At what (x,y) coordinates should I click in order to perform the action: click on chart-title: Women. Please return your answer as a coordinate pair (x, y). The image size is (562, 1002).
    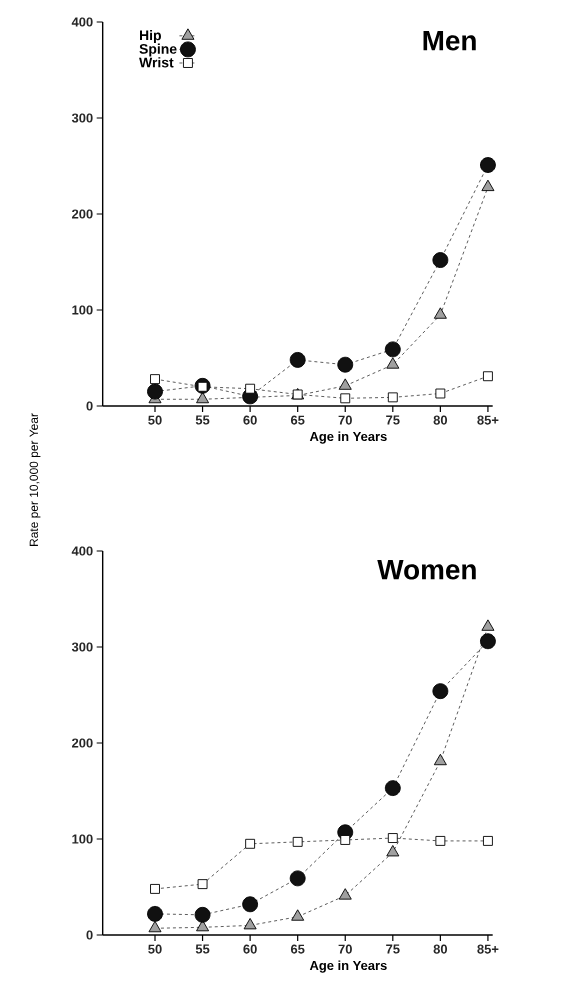
    Looking at the image, I should click on (426, 570).